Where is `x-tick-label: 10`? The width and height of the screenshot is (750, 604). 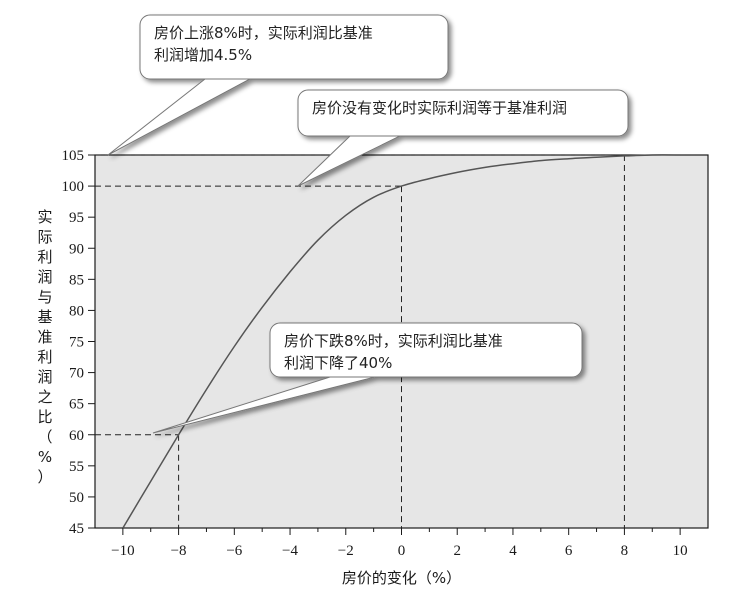 x-tick-label: 10 is located at coordinates (680, 551).